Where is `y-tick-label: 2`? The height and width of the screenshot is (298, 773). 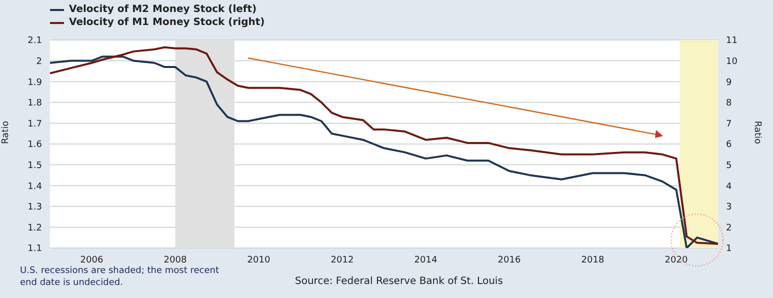
y-tick-label: 2 is located at coordinates (39, 61).